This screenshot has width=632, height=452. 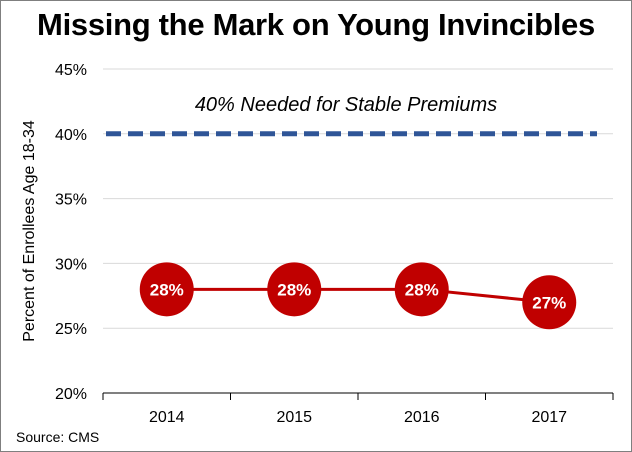 I want to click on chart-title: Missing the Mark on Young Invincibles, so click(x=316, y=24).